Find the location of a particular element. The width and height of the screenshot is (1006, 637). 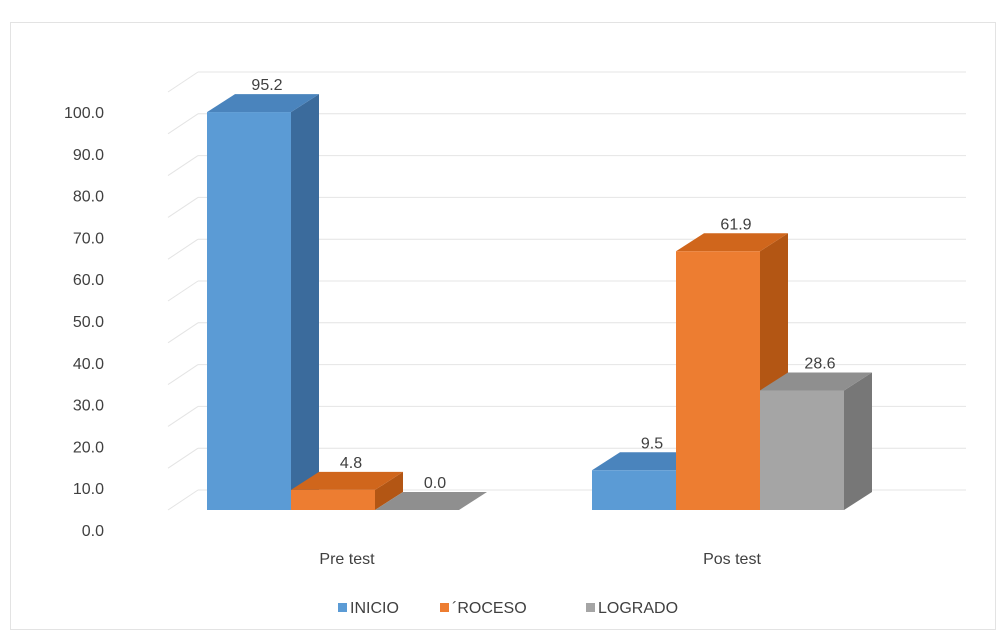

y-tick-label: 10.0 is located at coordinates (88, 489).